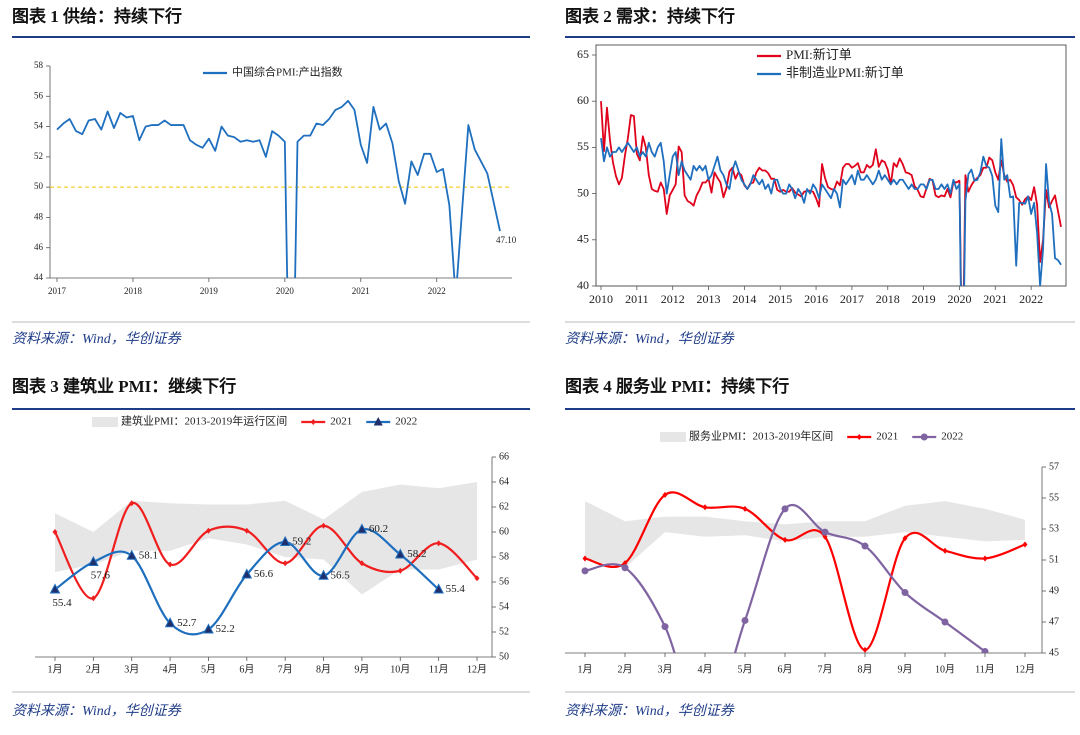  I want to click on x-tick-label: 2010, so click(601, 299).